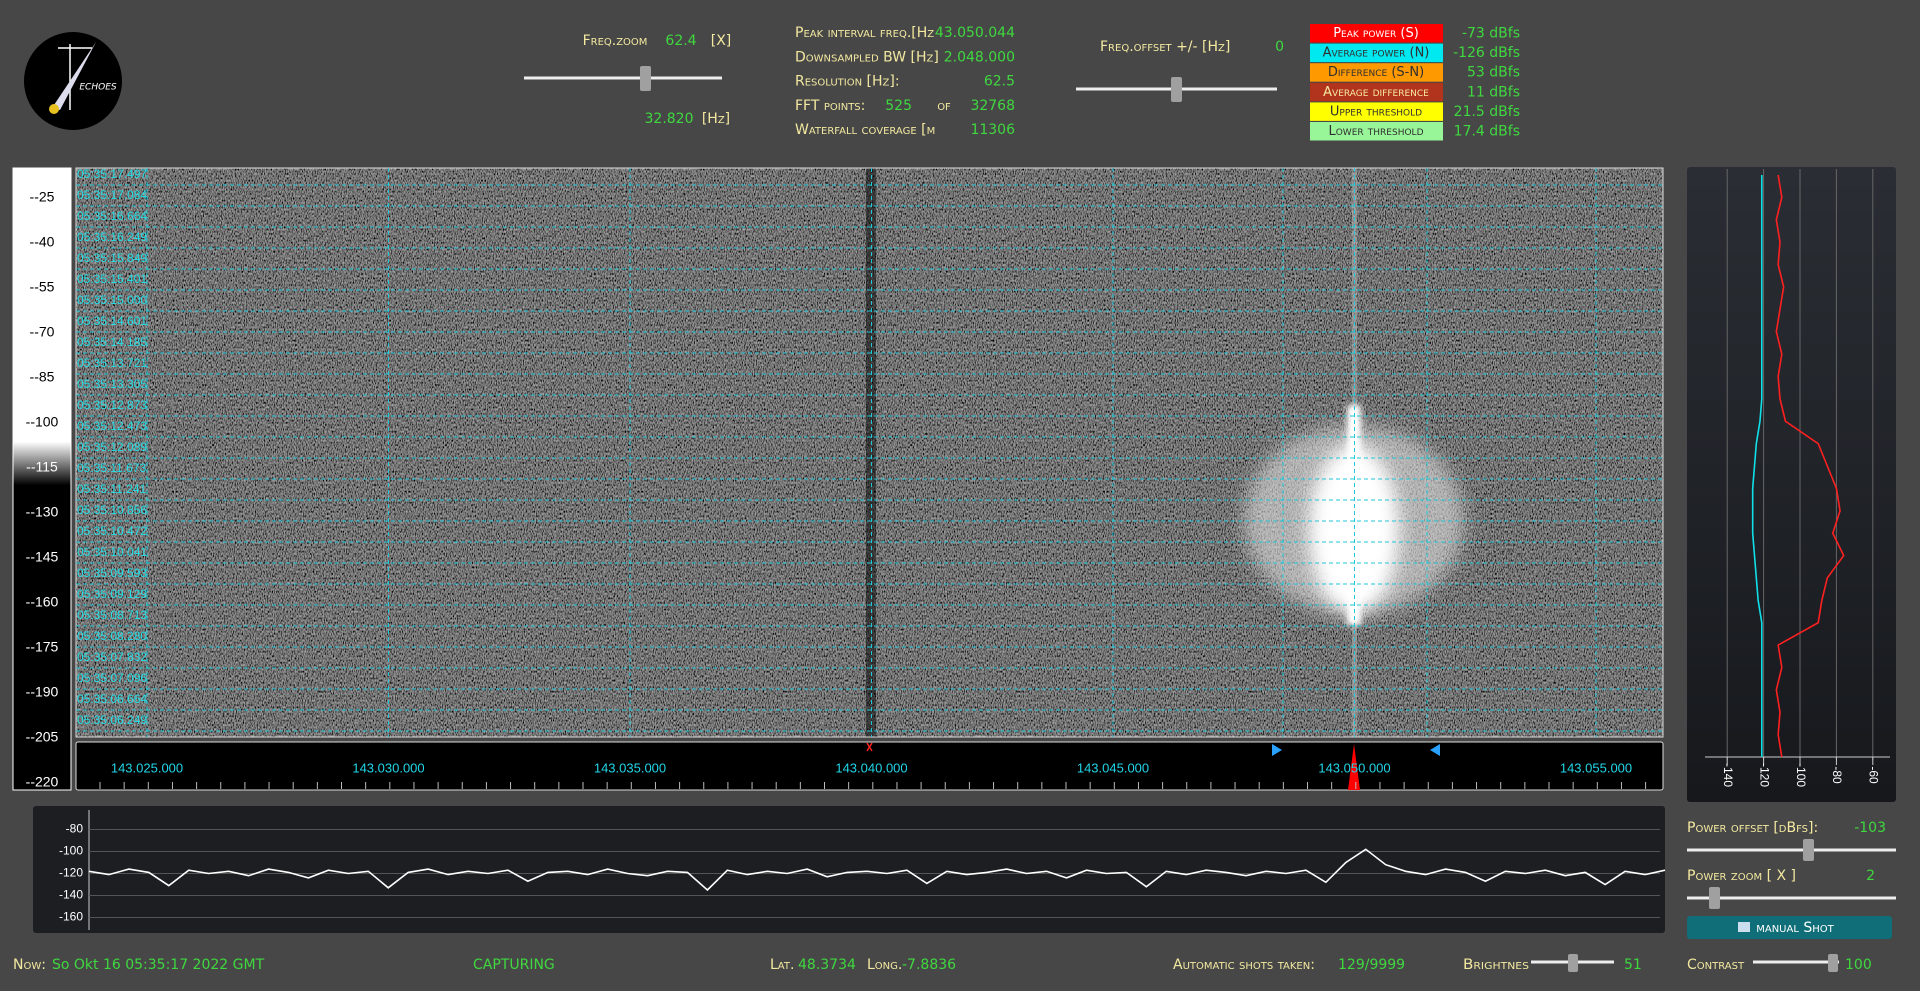 The image size is (1920, 991). I want to click on long-label: Long., so click(884, 965).